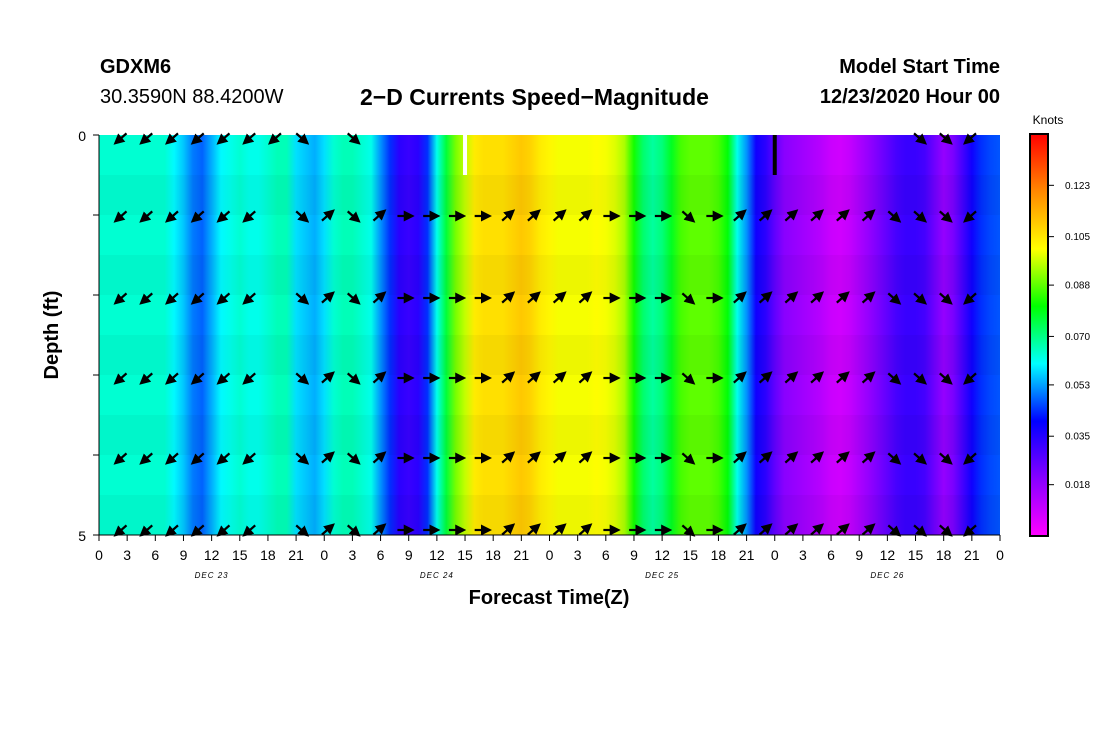 Image resolution: width=1100 pixels, height=750 pixels. Describe the element at coordinates (662, 575) in the screenshot. I see `date-label: DEC 25` at that location.